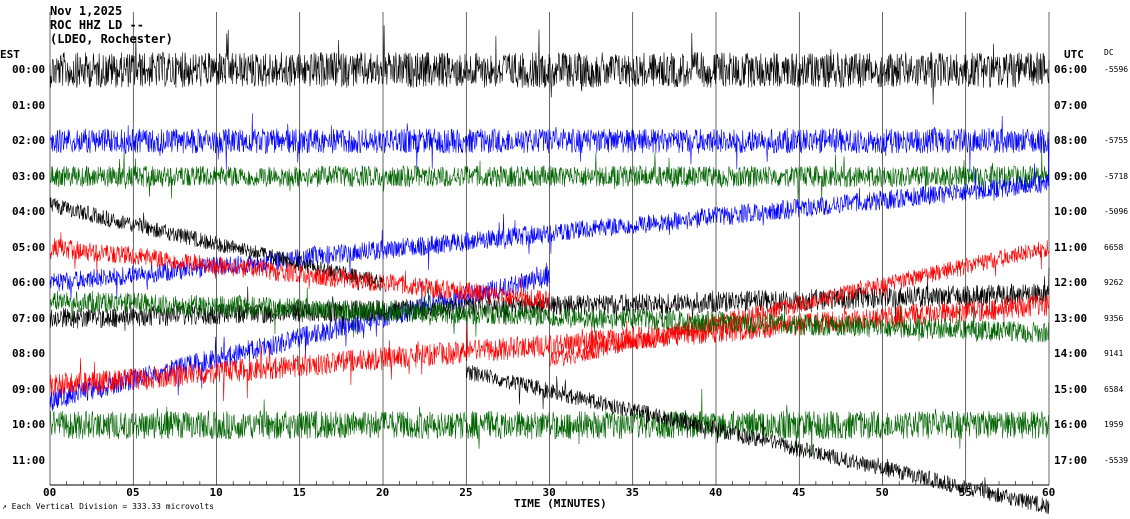 This screenshot has width=1130, height=519. Describe the element at coordinates (632, 492) in the screenshot. I see `x-tick-35: 35` at that location.